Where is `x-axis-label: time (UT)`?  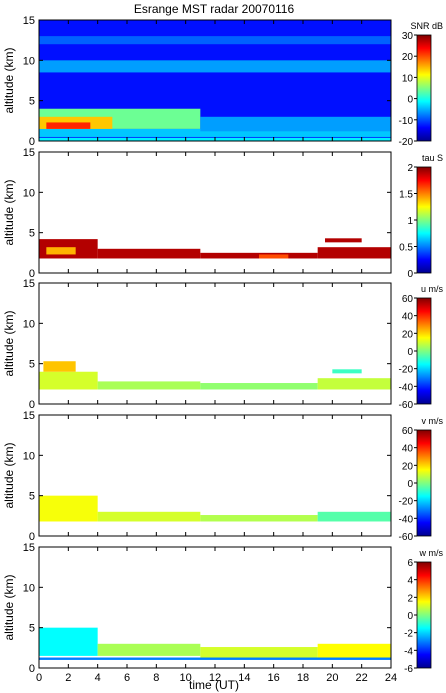 x-axis-label: time (UT) is located at coordinates (214, 685).